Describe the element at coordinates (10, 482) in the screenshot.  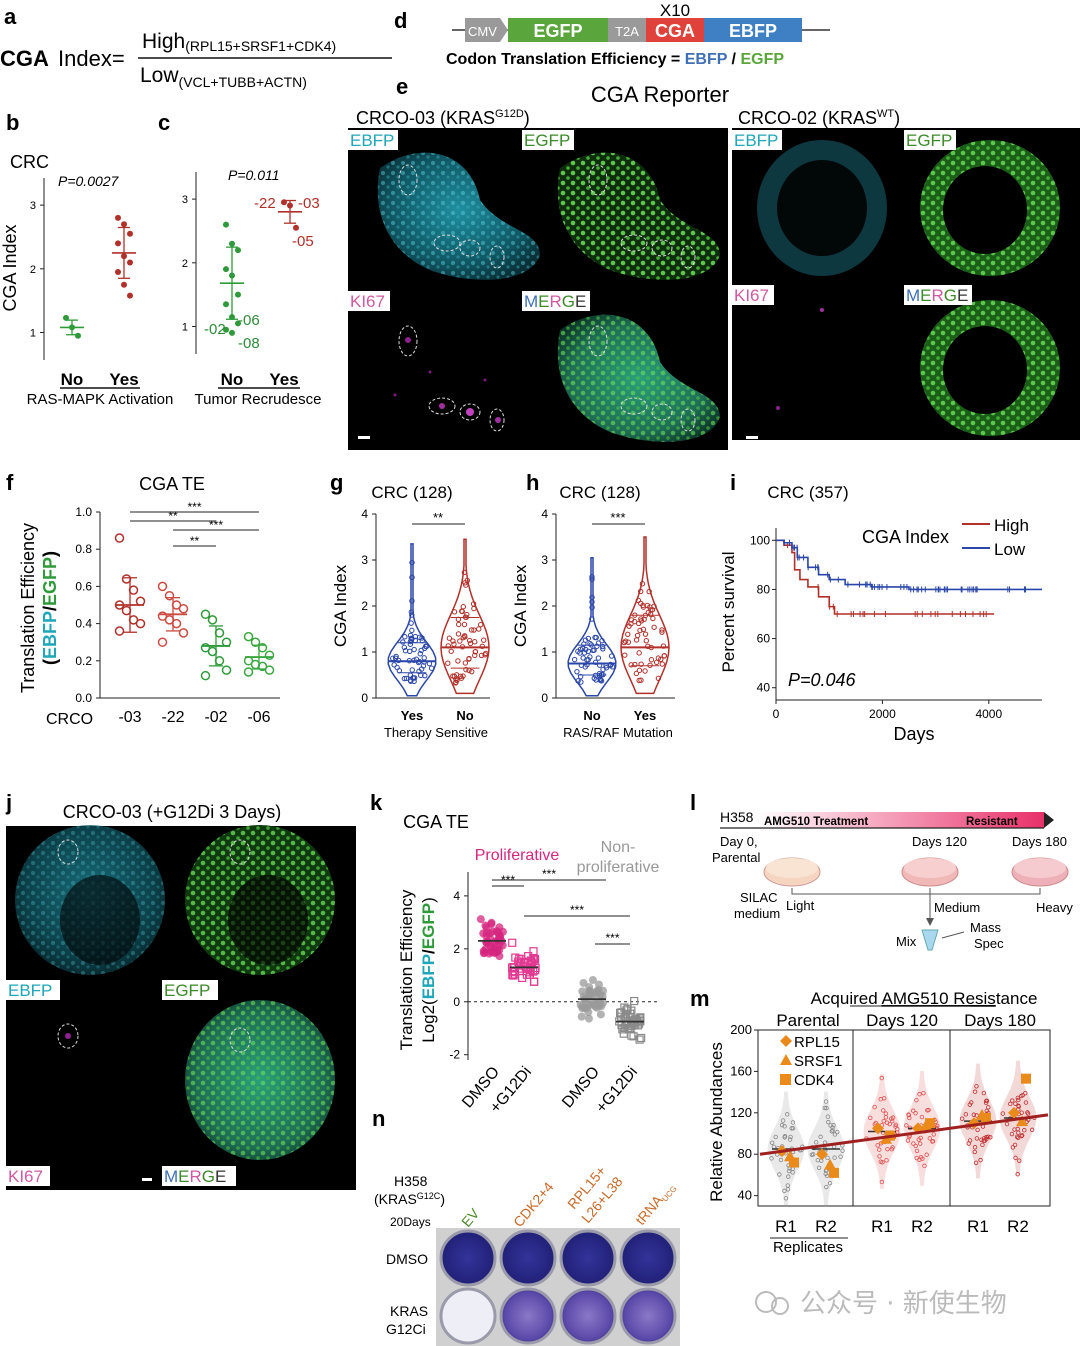
I see `label-f: f` at that location.